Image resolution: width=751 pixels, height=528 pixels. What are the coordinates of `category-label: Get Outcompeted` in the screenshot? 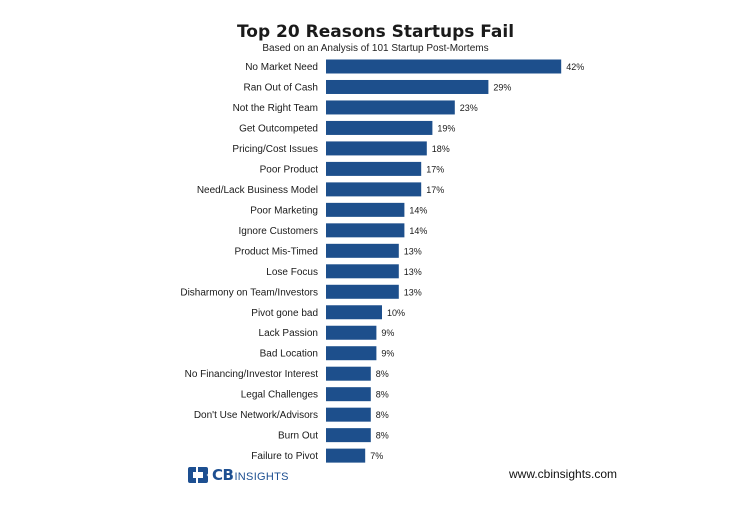 It's located at (278, 128).